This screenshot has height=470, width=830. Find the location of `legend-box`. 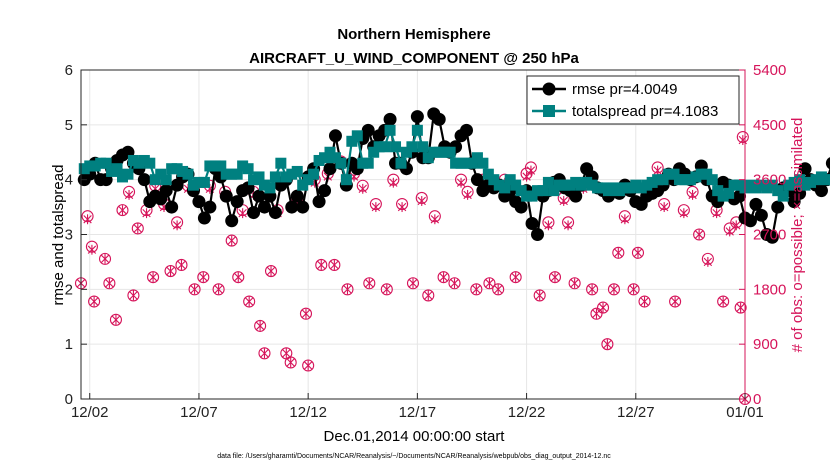

legend-box is located at coordinates (633, 100).